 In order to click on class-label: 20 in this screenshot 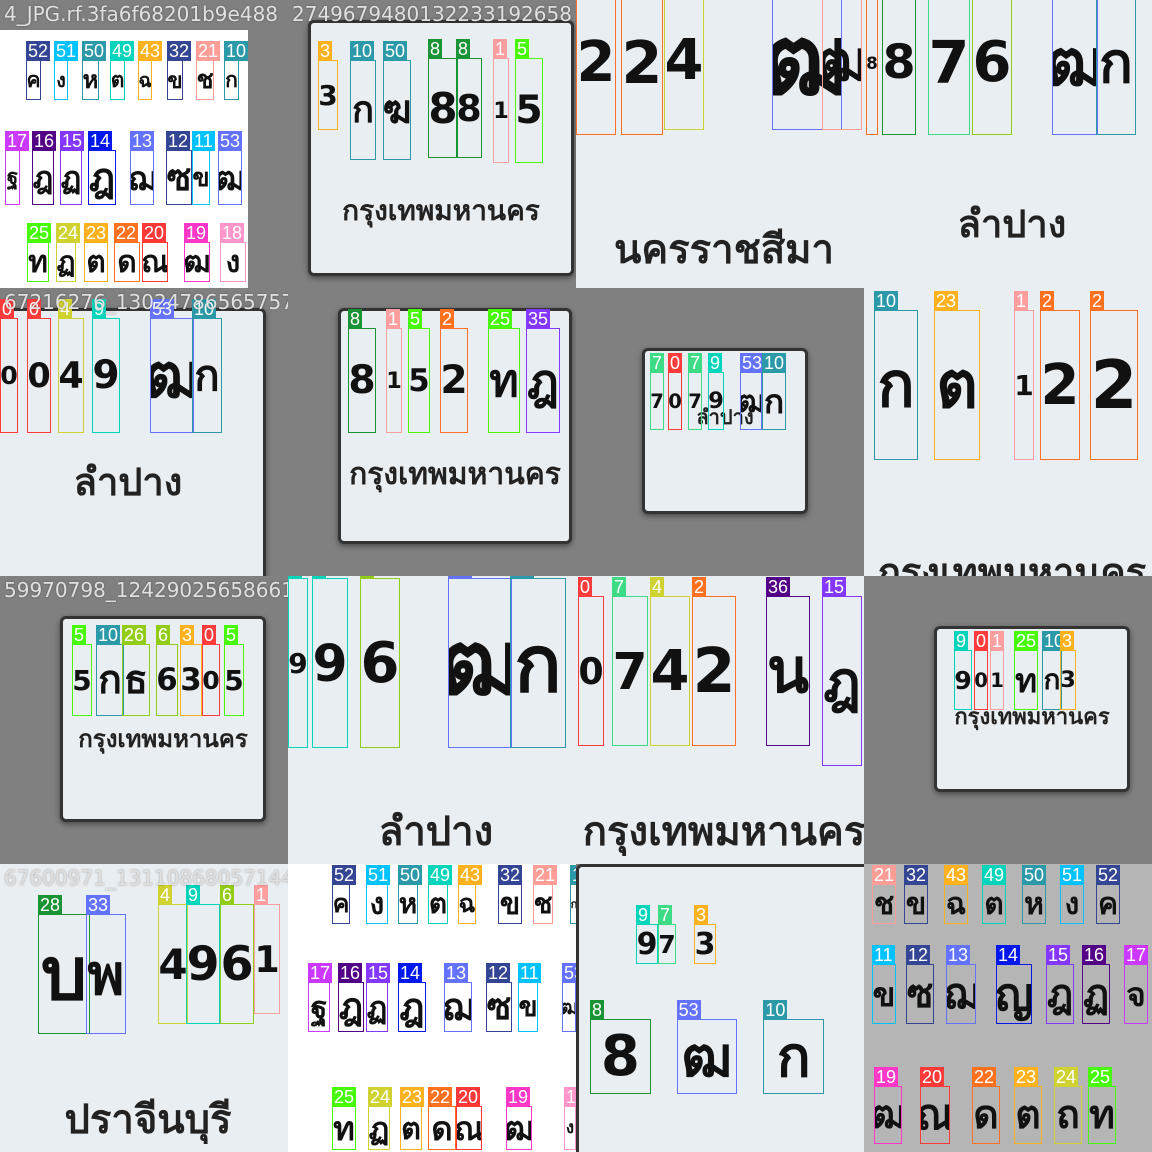, I will do `click(468, 1097)`.